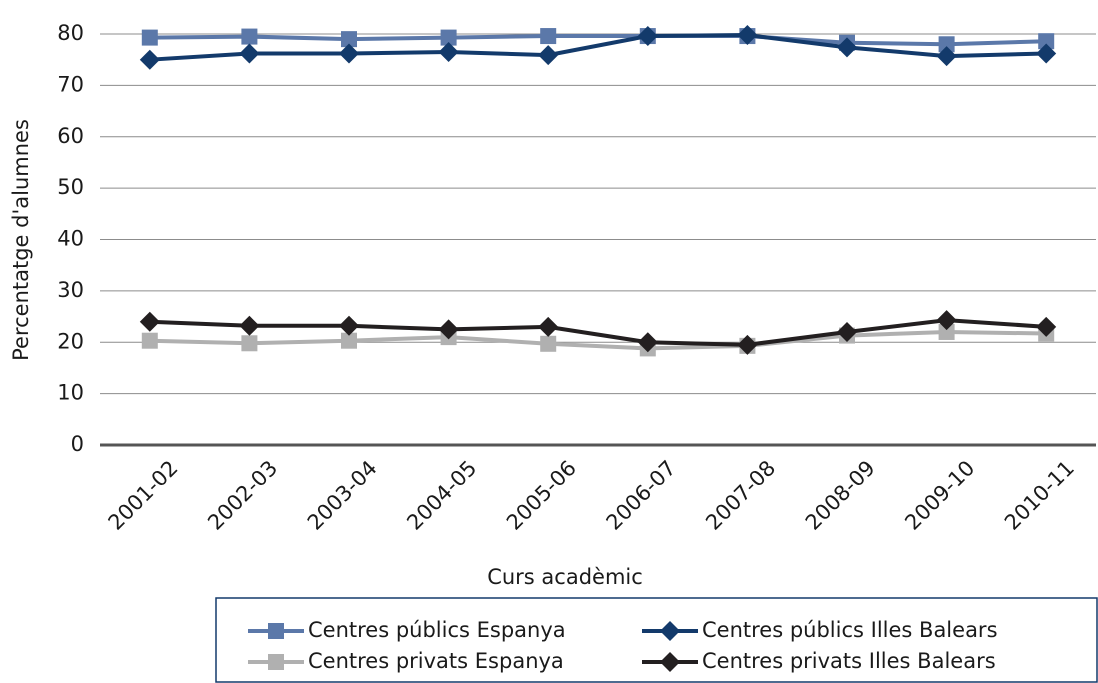  What do you see at coordinates (541, 495) in the screenshot?
I see `x-tick-label: 2005-06` at bounding box center [541, 495].